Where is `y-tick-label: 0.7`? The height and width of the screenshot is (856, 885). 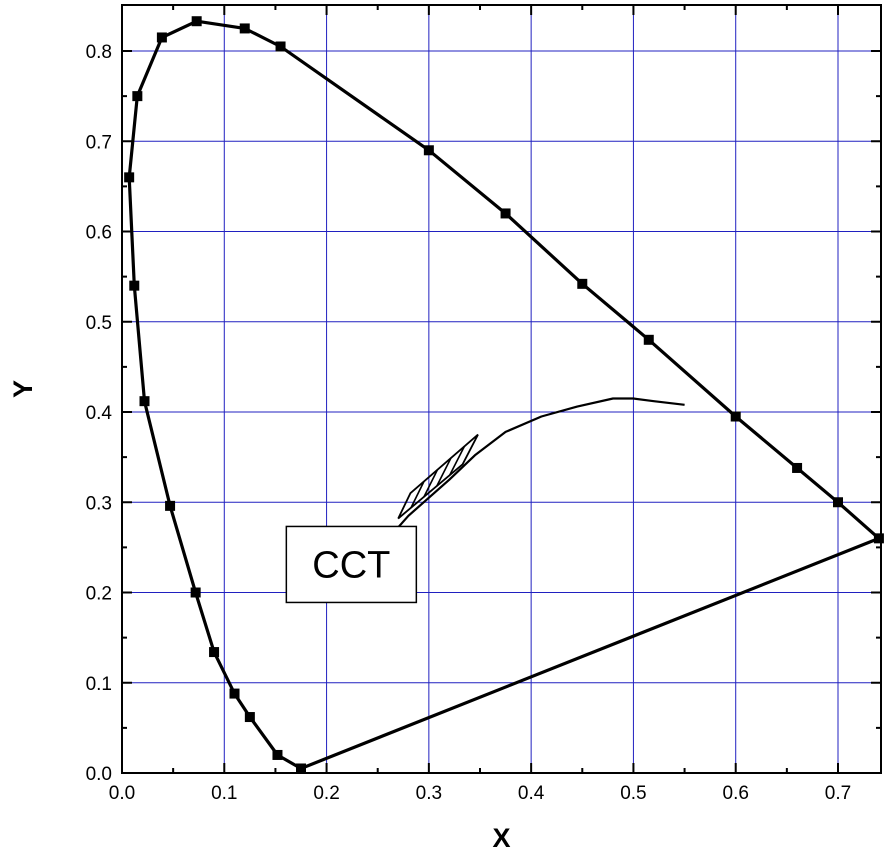 y-tick-label: 0.7 is located at coordinates (99, 142).